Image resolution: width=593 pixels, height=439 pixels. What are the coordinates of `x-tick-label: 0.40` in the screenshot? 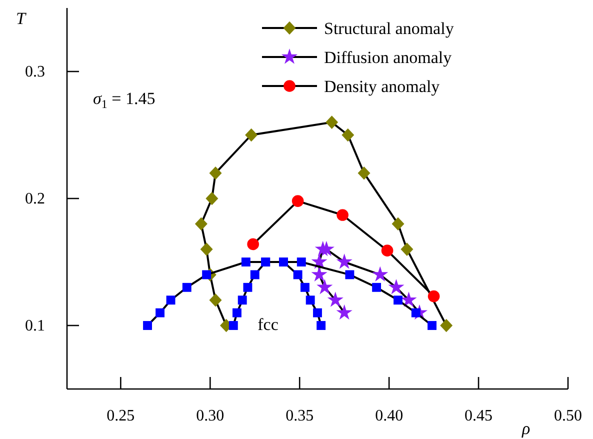 It's located at (389, 415).